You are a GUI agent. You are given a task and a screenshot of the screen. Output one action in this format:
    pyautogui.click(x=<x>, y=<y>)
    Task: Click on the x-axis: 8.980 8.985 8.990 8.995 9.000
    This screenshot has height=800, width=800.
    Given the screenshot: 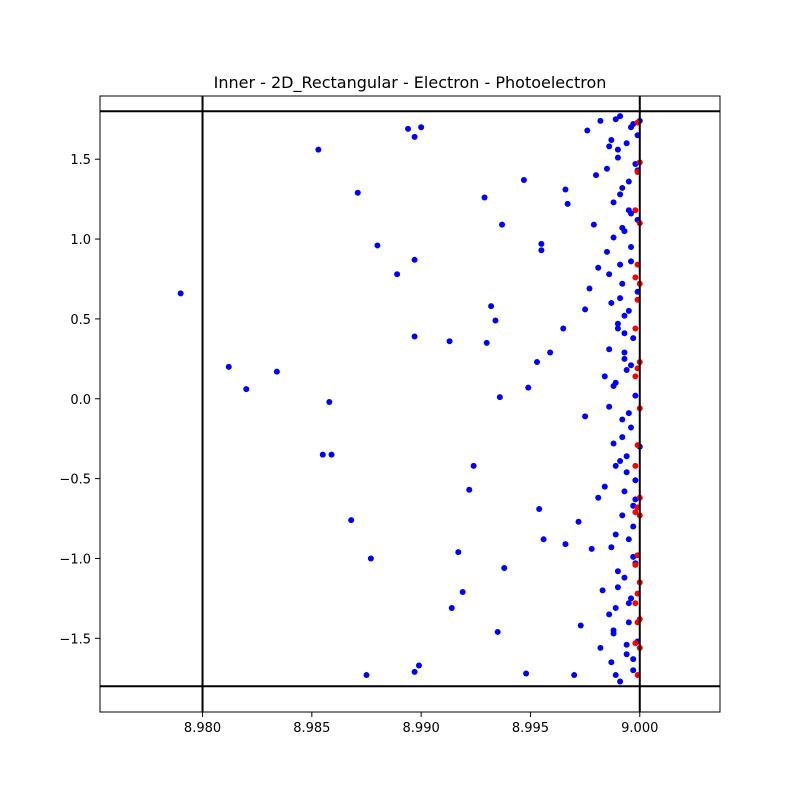 What is the action you would take?
    pyautogui.click(x=421, y=724)
    